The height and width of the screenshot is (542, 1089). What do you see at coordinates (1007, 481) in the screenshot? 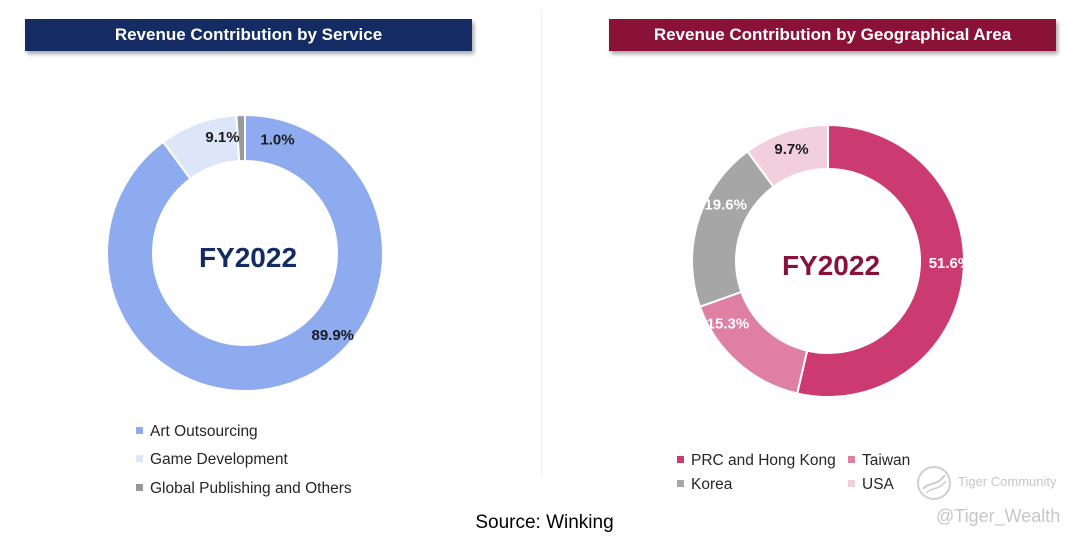
I see `watermark-community: Tiger Community` at bounding box center [1007, 481].